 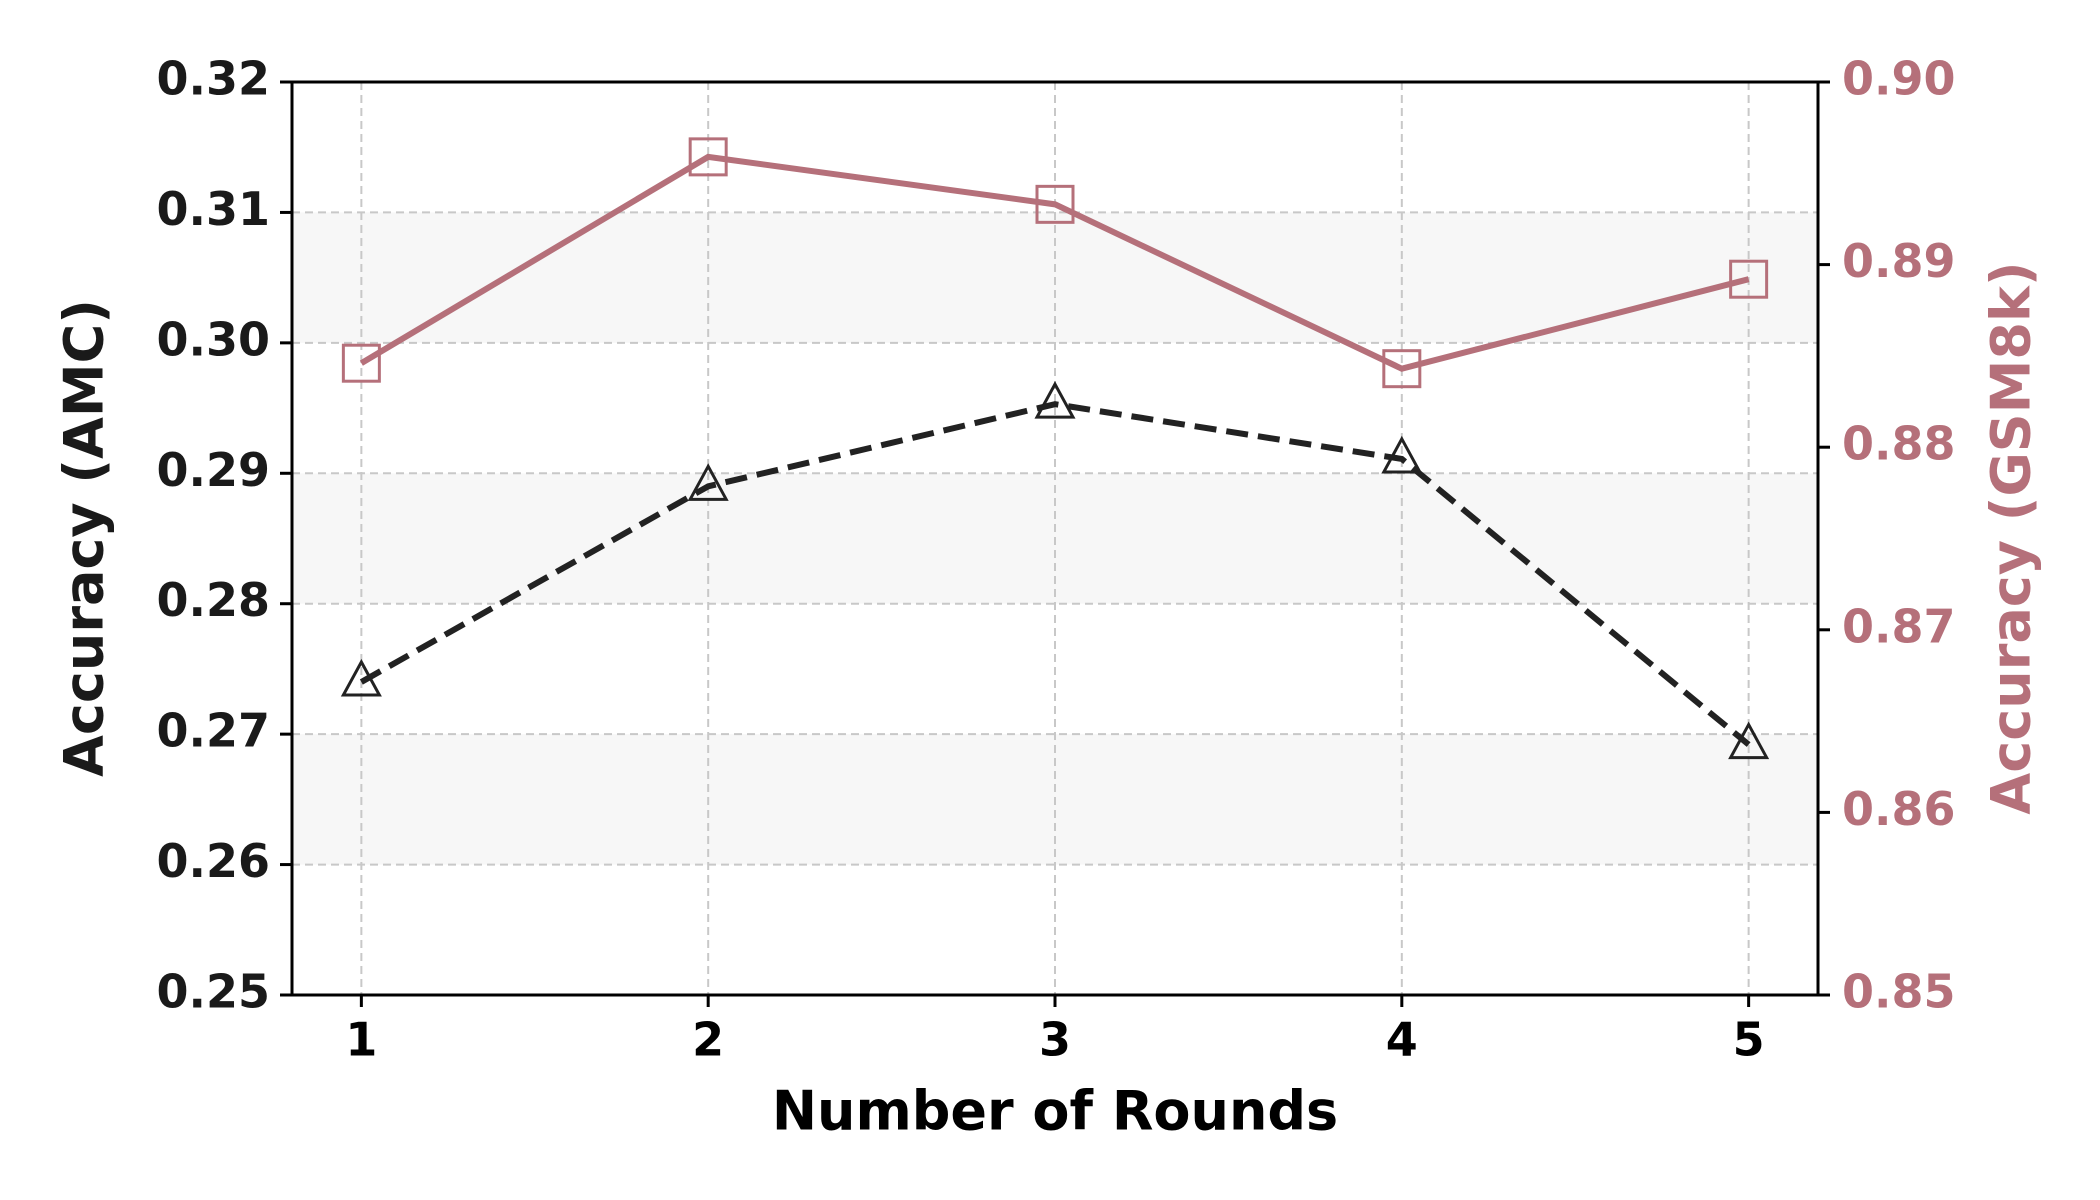 I want to click on x-tick-label: 5, so click(x=1749, y=1040).